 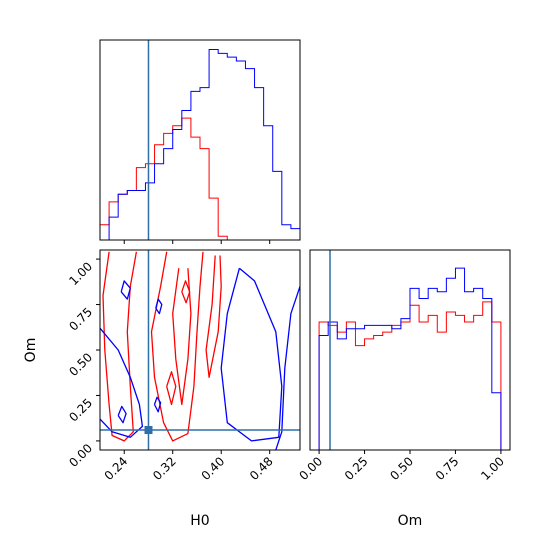 I want to click on x-axis-label-h0: H0, so click(x=199, y=521).